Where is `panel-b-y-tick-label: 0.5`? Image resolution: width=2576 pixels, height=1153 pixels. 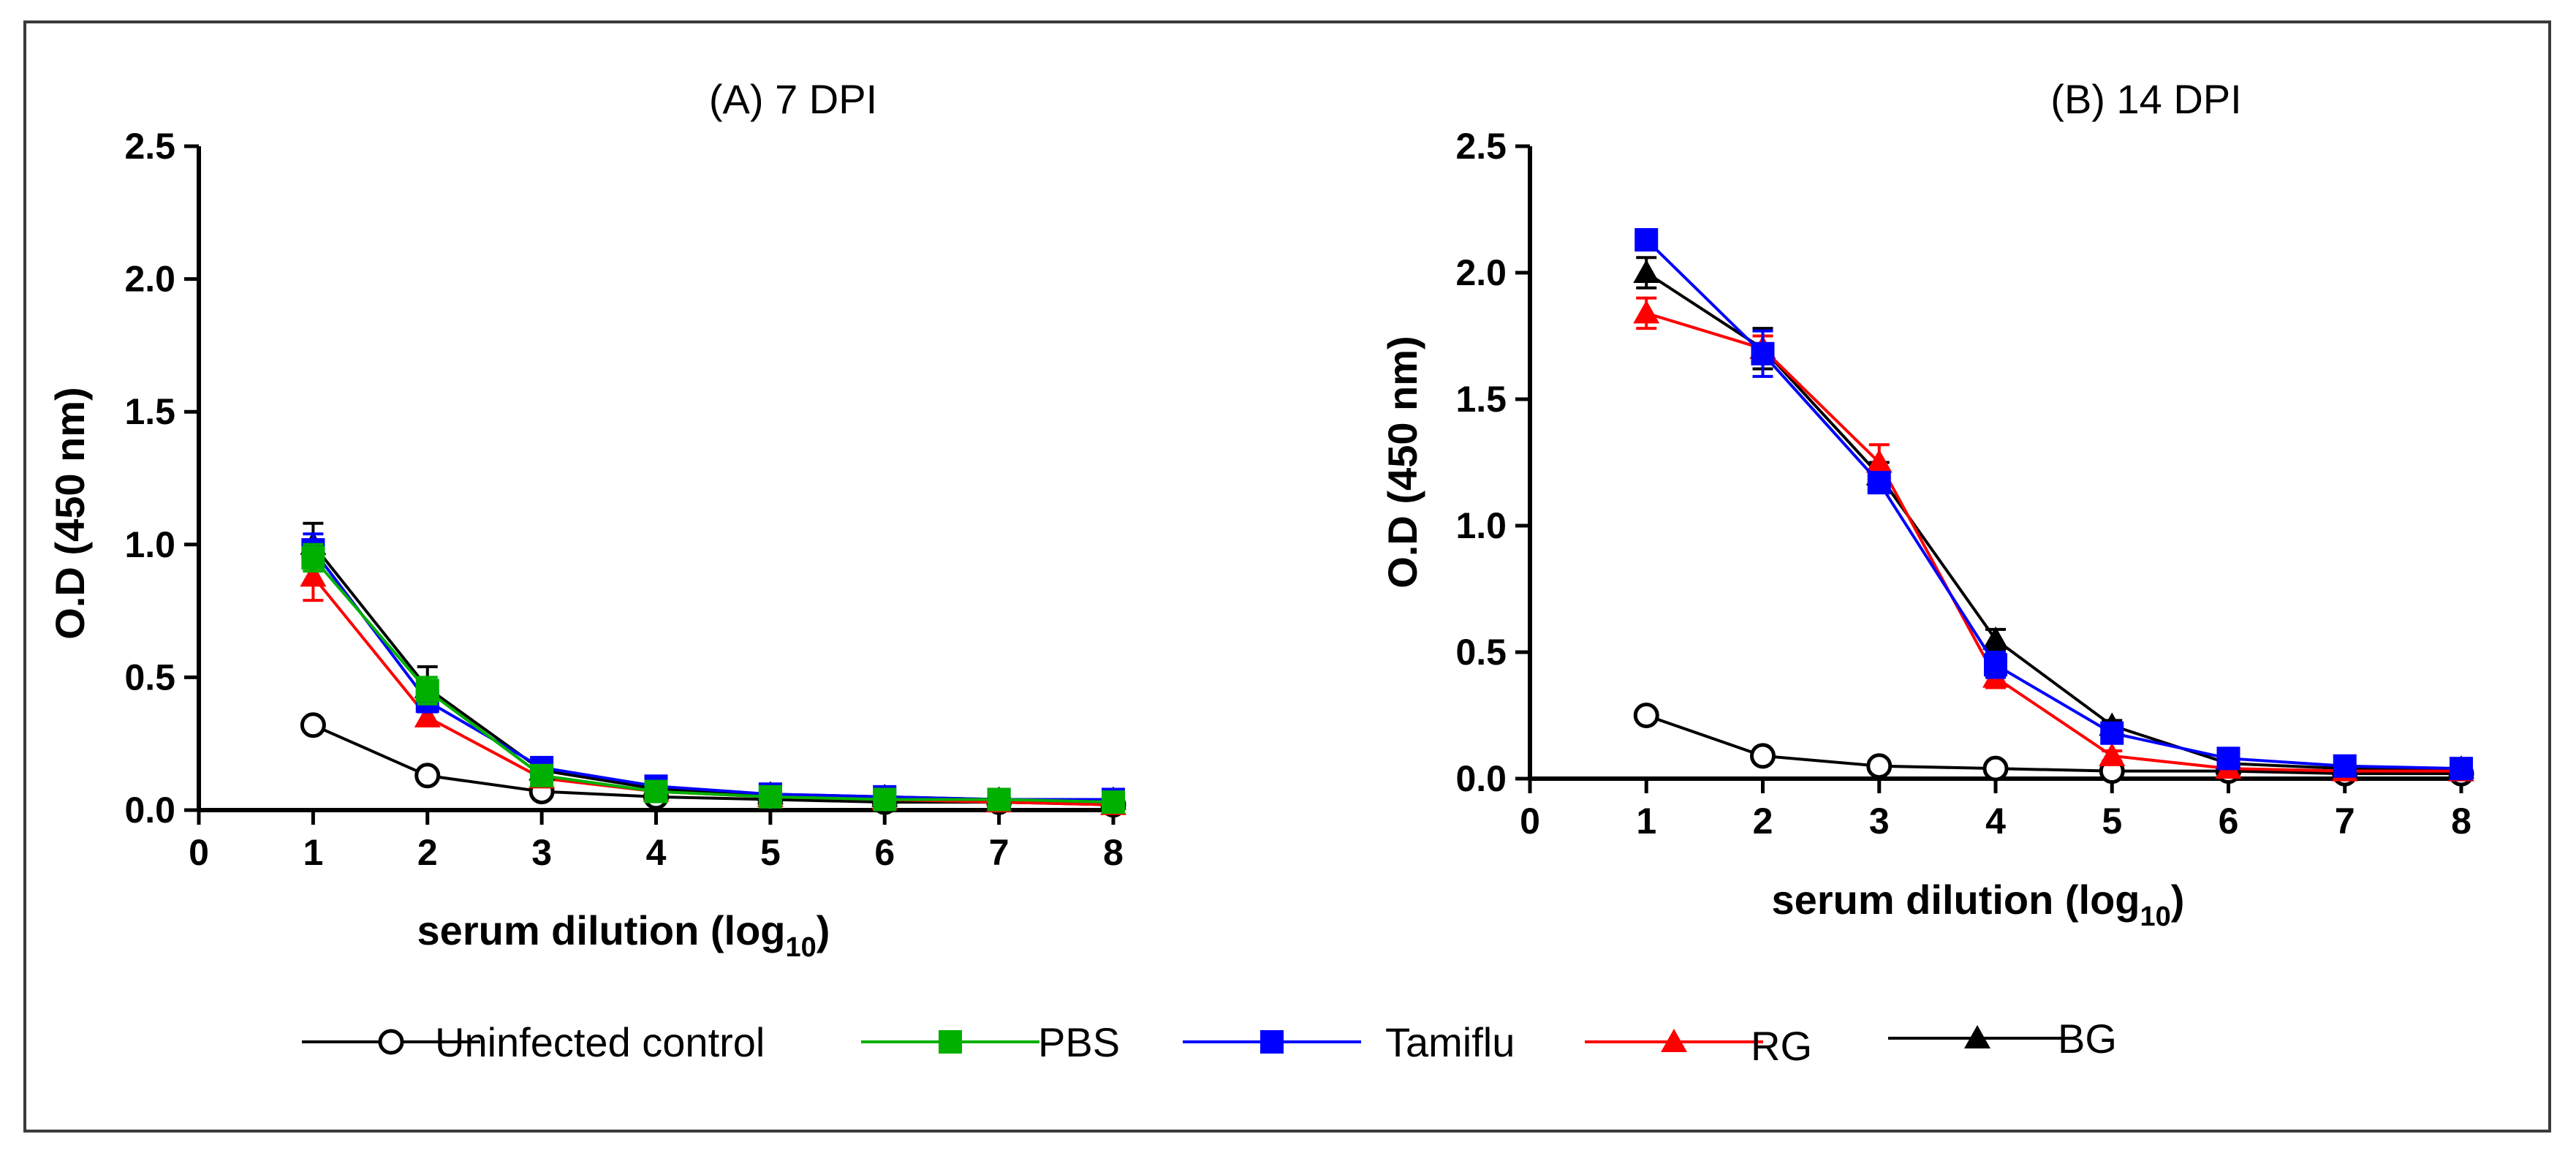
panel-b-y-tick-label: 0.5 is located at coordinates (1481, 652).